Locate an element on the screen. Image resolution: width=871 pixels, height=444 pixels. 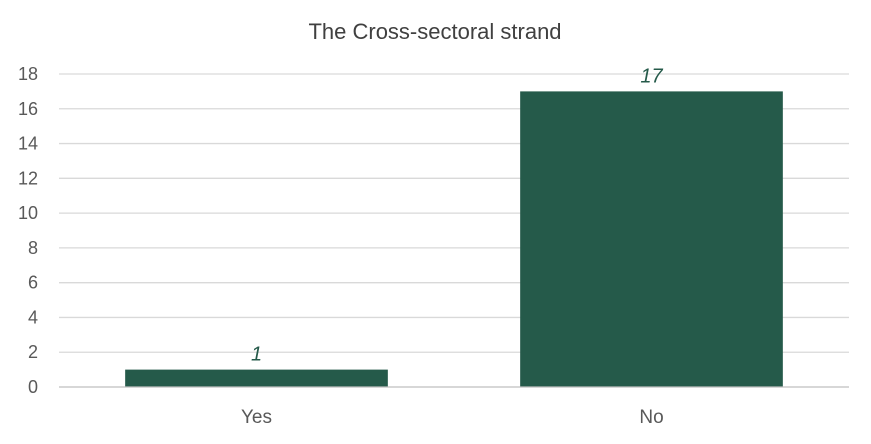
chart-title: The Cross-sectoral strand is located at coordinates (434, 31).